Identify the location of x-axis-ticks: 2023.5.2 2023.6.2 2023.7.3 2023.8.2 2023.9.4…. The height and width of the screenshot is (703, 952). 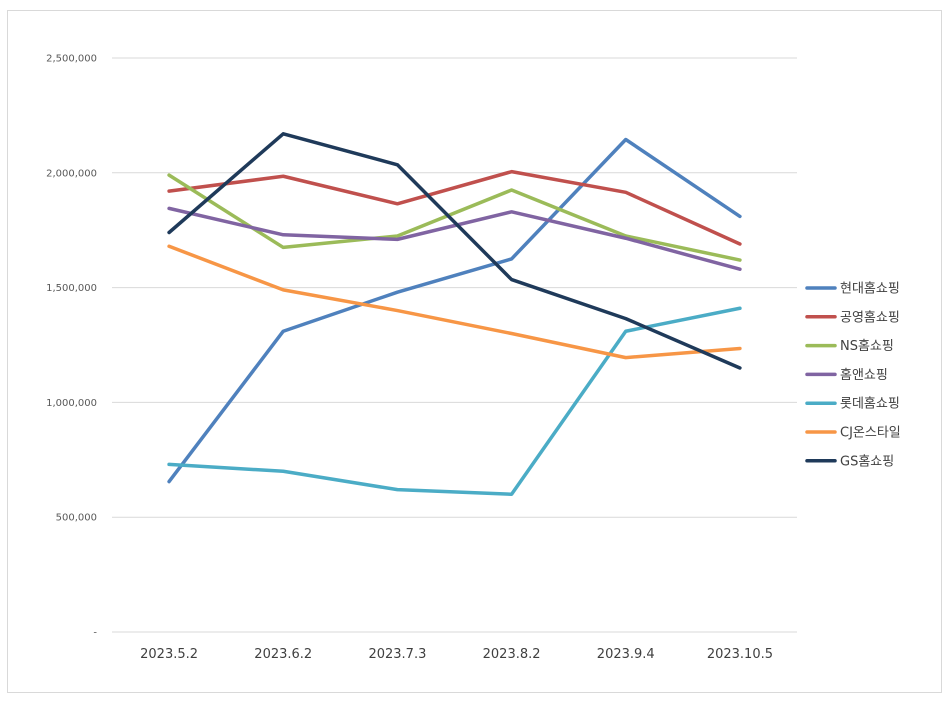
(456, 654).